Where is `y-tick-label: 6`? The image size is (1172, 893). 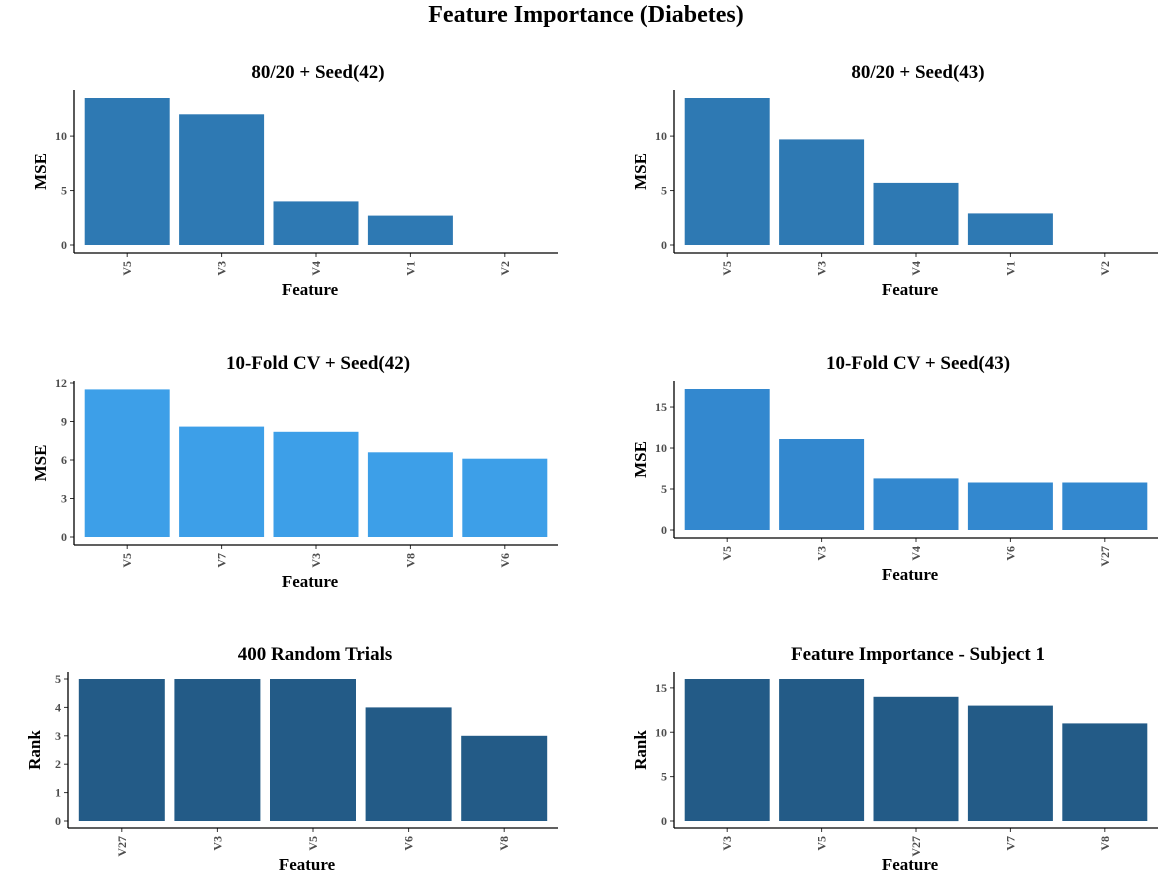 y-tick-label: 6 is located at coordinates (64, 460).